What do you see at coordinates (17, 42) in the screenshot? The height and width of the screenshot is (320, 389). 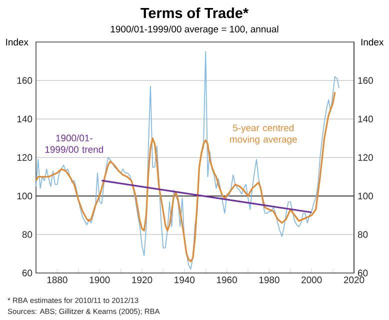 I see `y-axis-title: Index` at bounding box center [17, 42].